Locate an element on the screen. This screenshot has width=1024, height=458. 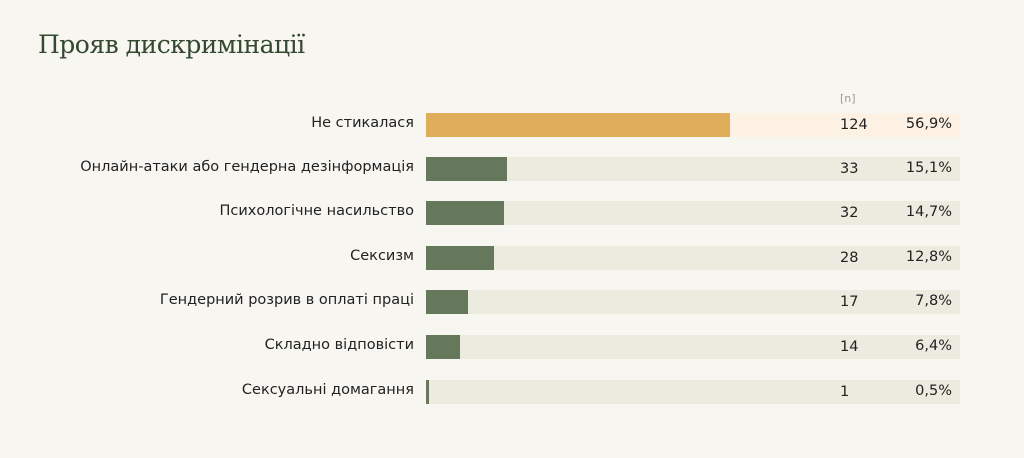
bar-row: Гендерний розрив в оплаті праці 17 7,8% is located at coordinates (512, 302).